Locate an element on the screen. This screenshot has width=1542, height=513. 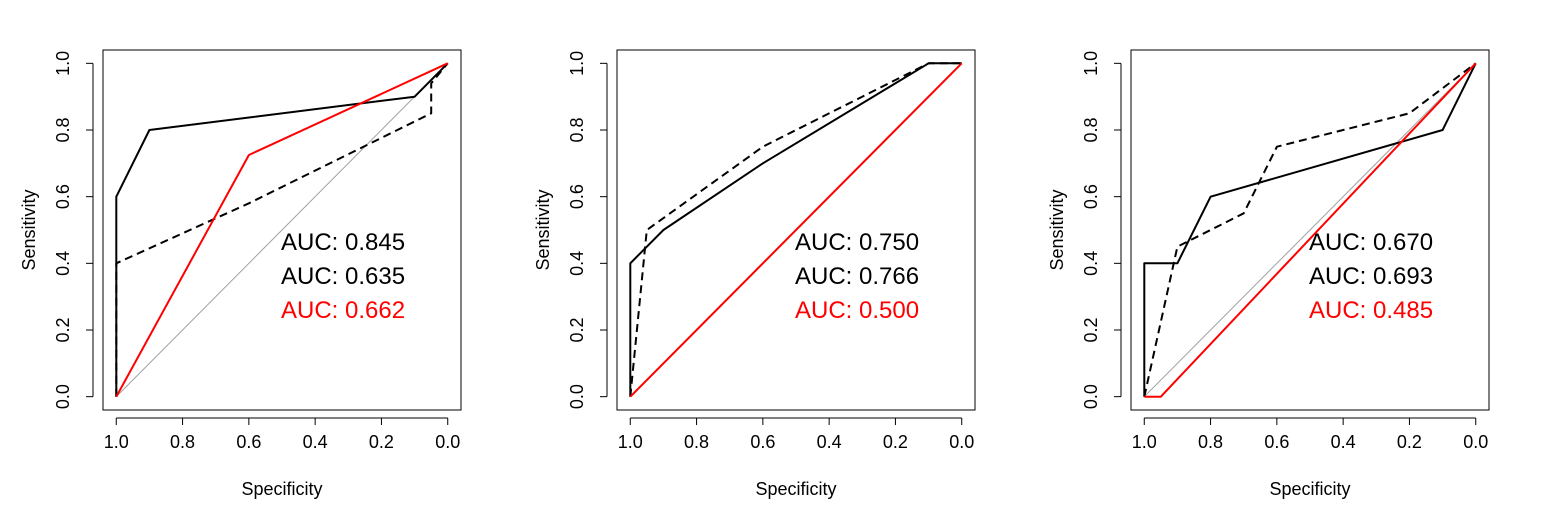
auc-label-2: AUC: 0.693 is located at coordinates (1371, 276).